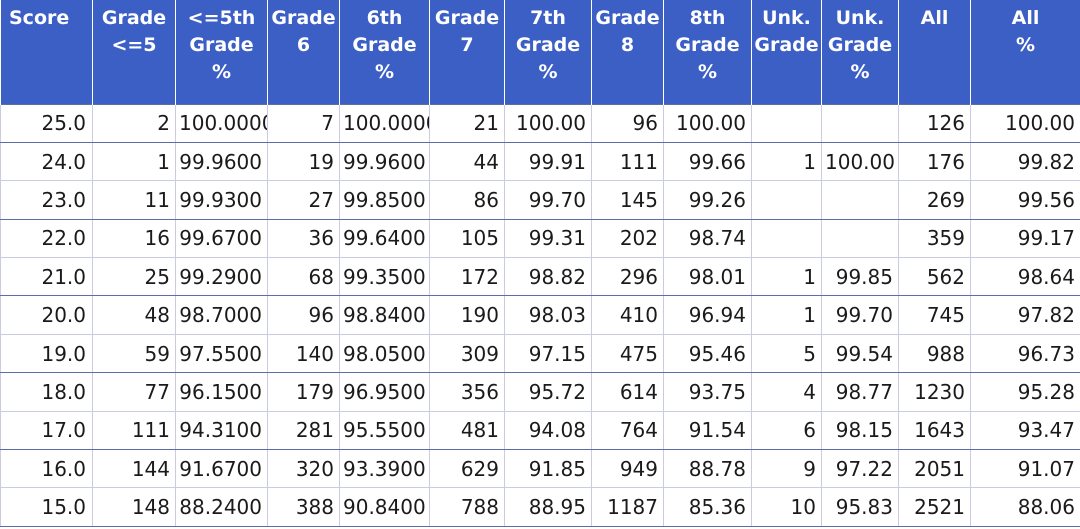 The width and height of the screenshot is (1080, 529). What do you see at coordinates (548, 507) in the screenshot?
I see `table-cell: 88.95` at bounding box center [548, 507].